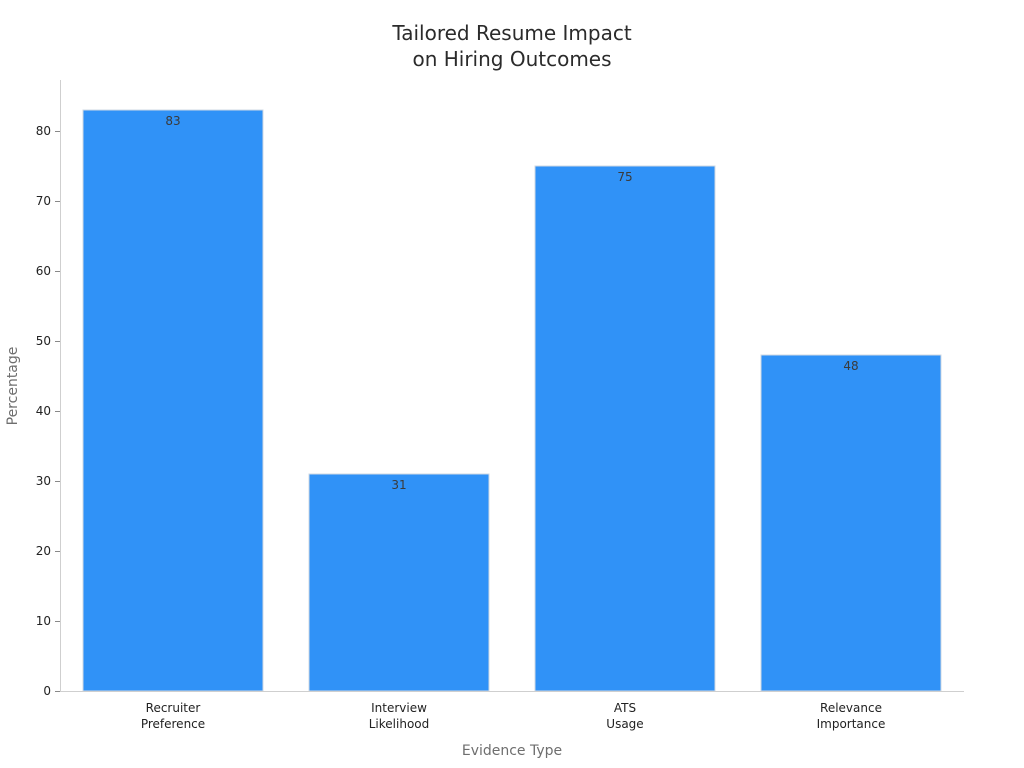 The image size is (1024, 768). Describe the element at coordinates (172, 121) in the screenshot. I see `data-label-0: 83` at that location.